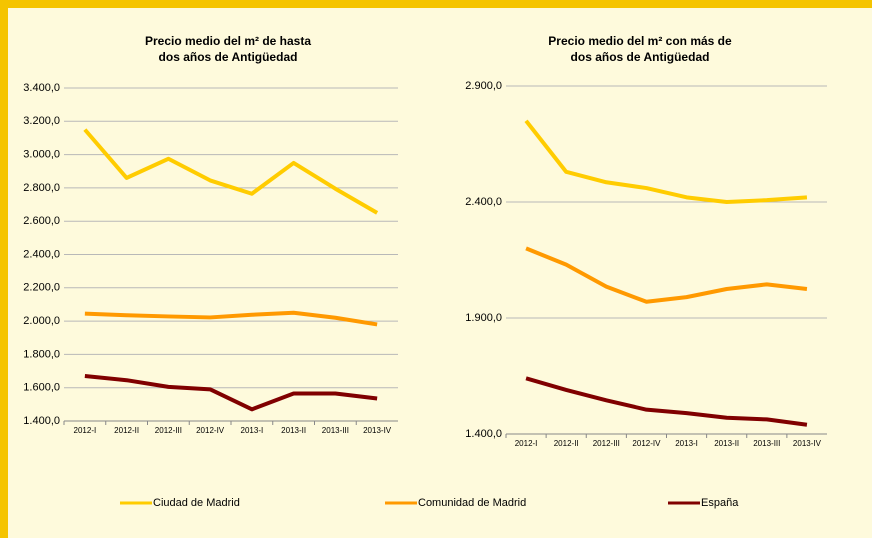 Image resolution: width=872 pixels, height=538 pixels. Describe the element at coordinates (472, 503) in the screenshot. I see `legend-label: Comunidad de Madrid` at that location.